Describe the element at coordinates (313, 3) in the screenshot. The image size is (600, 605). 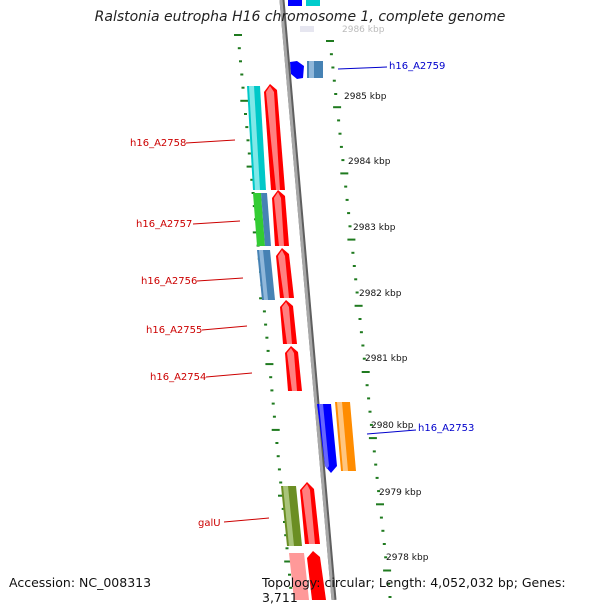
I see `clipped-feature-cyan` at that location.